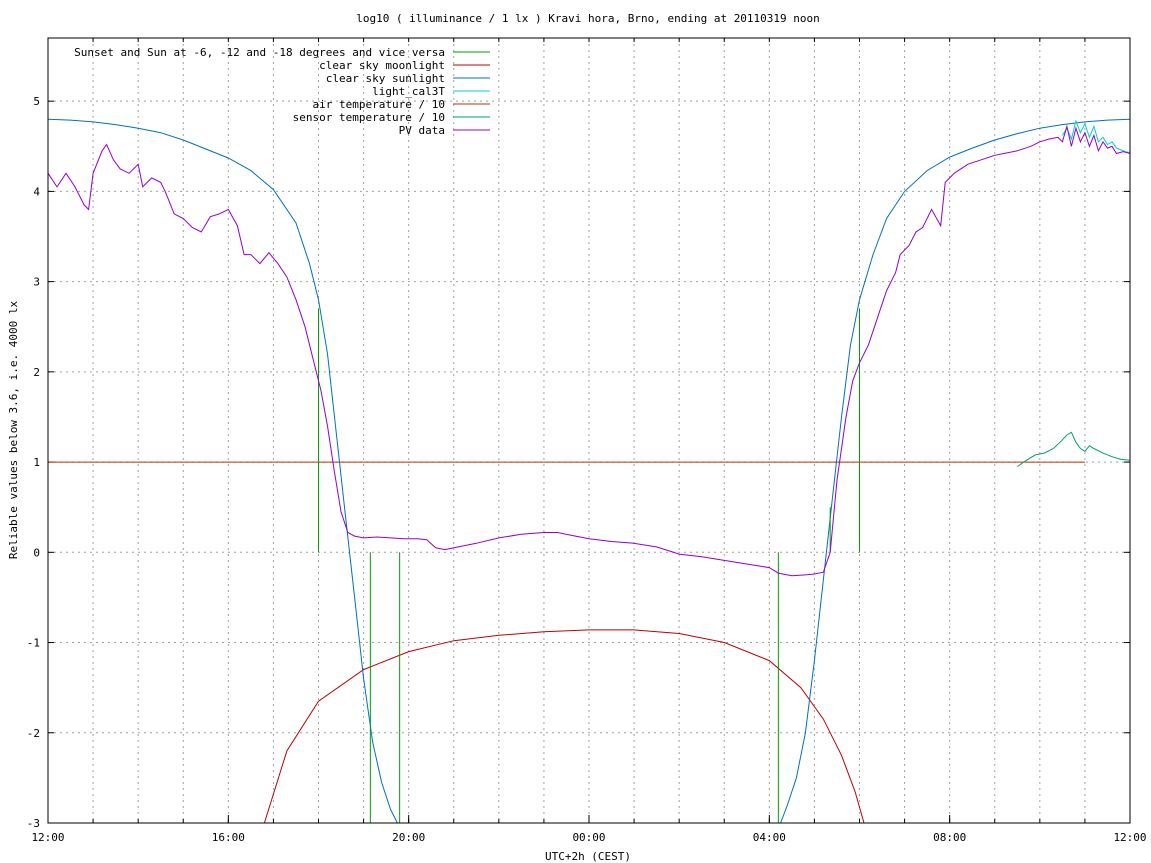 The image size is (1151, 863). What do you see at coordinates (13, 429) in the screenshot?
I see `y-axis-label: Reliable values below 3.6, i.e. 4000 lx` at bounding box center [13, 429].